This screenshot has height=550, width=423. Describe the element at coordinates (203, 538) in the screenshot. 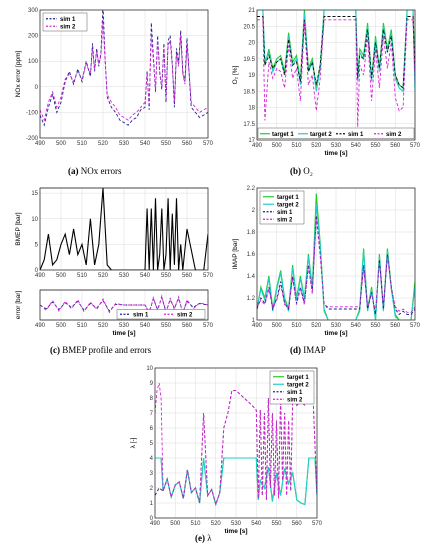

I see `caption-e: (e) λ` at that location.